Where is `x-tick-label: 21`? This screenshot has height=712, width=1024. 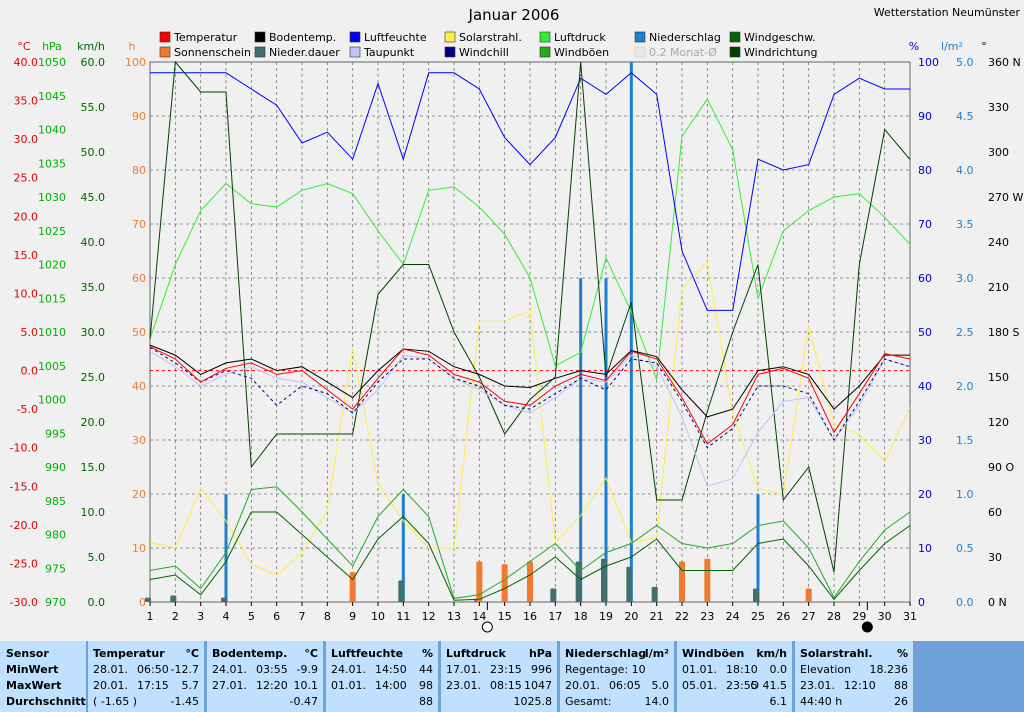
x-tick-label: 21 is located at coordinates (657, 616).